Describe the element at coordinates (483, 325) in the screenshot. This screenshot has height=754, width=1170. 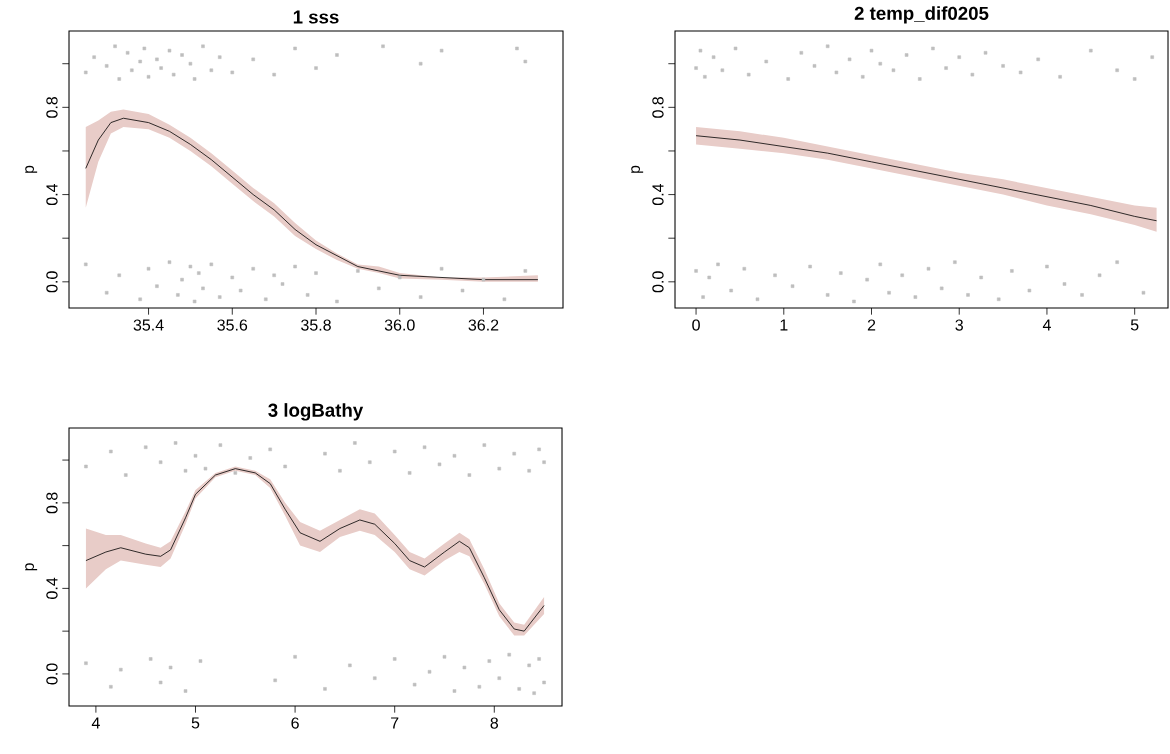
I see `x-tick-label: 36.2` at that location.